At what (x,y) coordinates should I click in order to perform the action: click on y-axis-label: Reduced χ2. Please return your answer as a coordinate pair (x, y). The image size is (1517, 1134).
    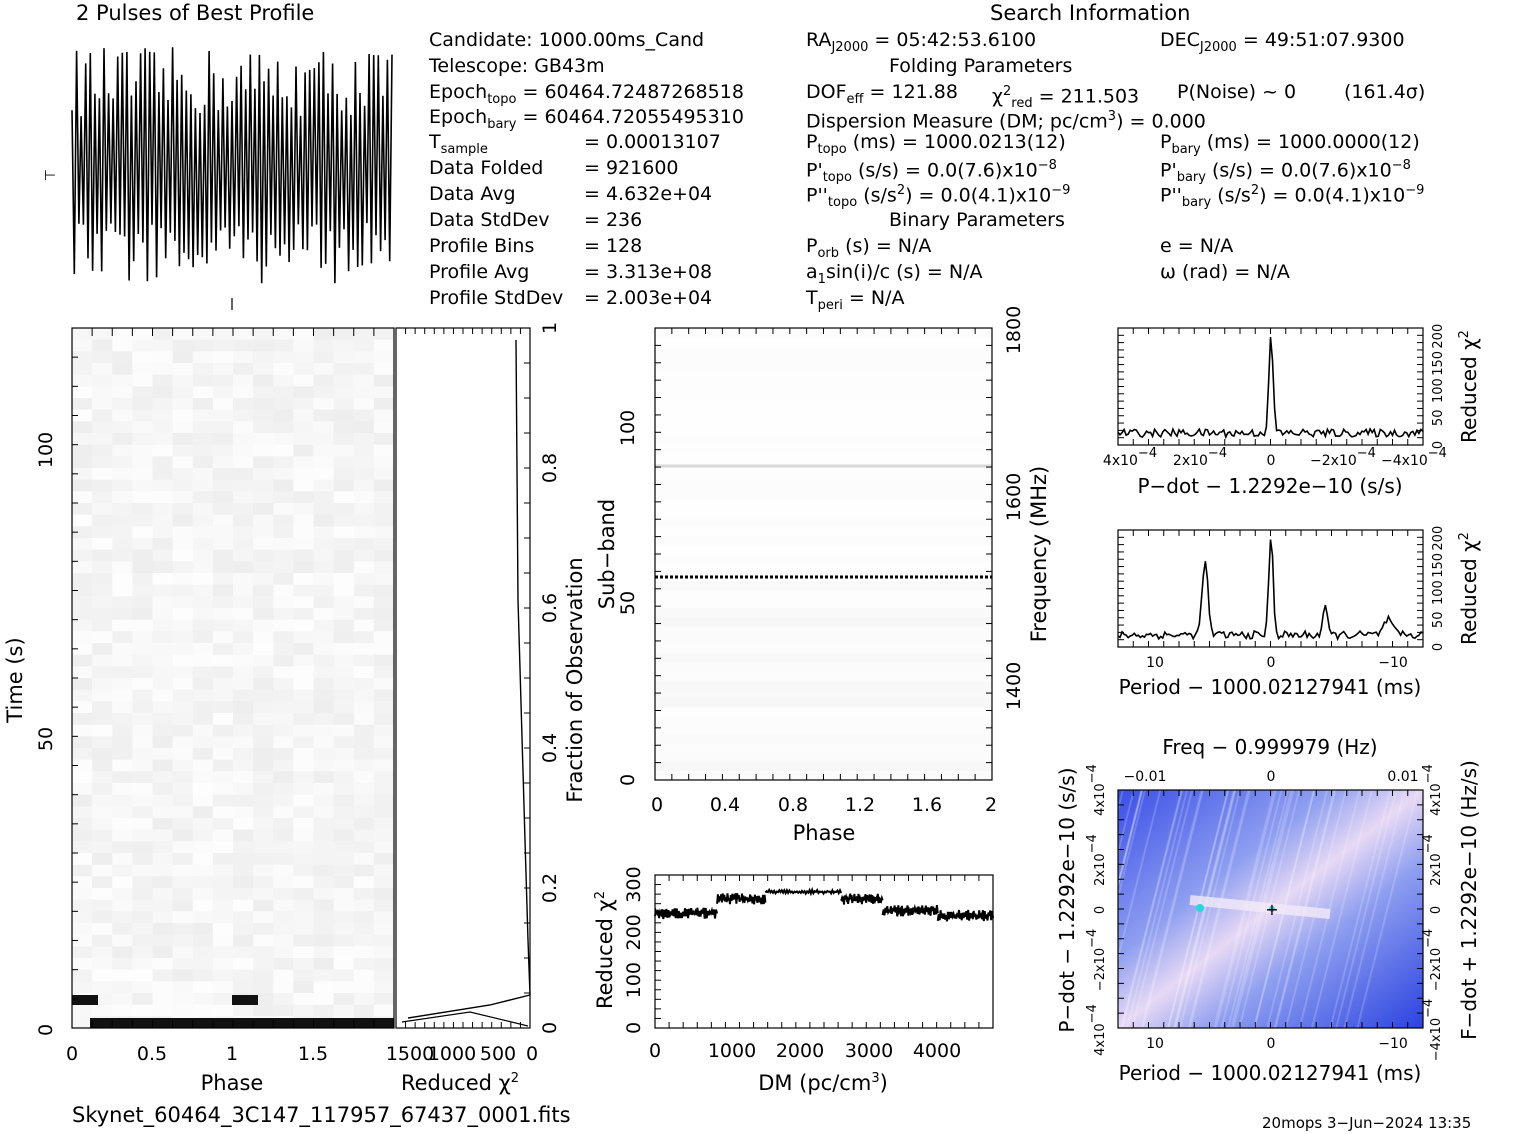
    Looking at the image, I should click on (605, 950).